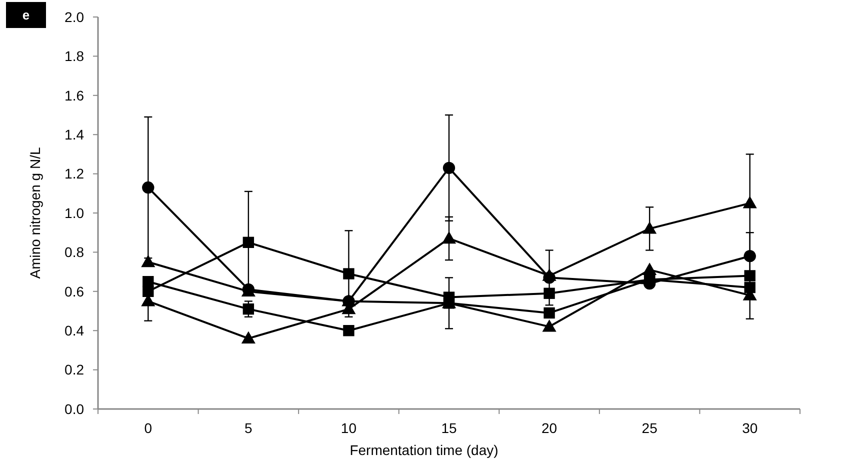 The width and height of the screenshot is (859, 470). What do you see at coordinates (74, 16) in the screenshot?
I see `y-tick-label: 2.0` at bounding box center [74, 16].